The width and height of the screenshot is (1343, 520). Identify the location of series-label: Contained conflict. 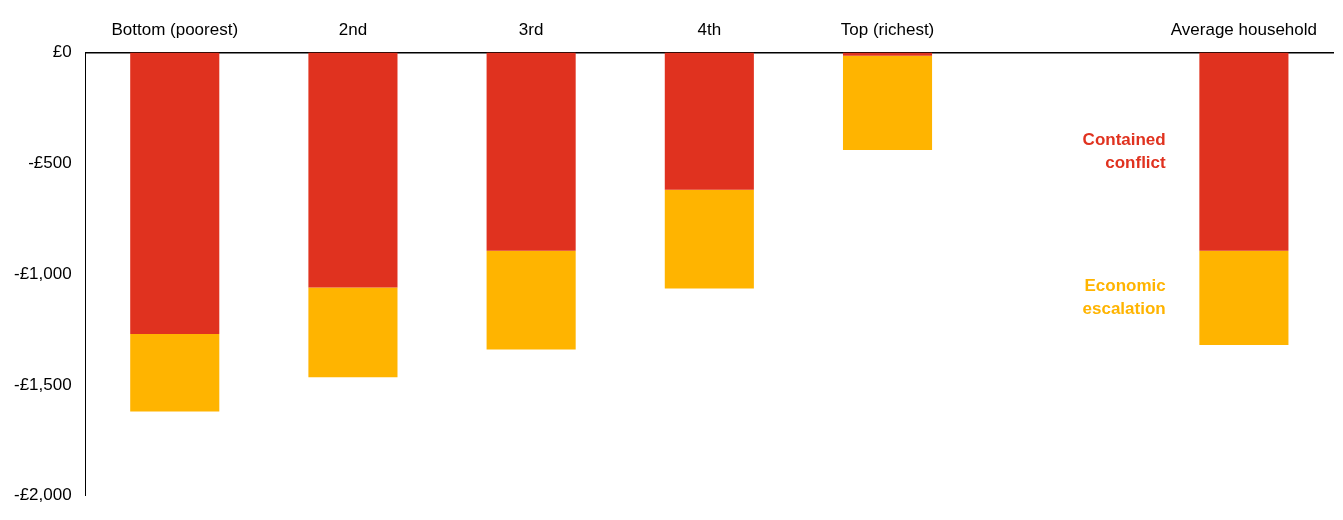
(1124, 150).